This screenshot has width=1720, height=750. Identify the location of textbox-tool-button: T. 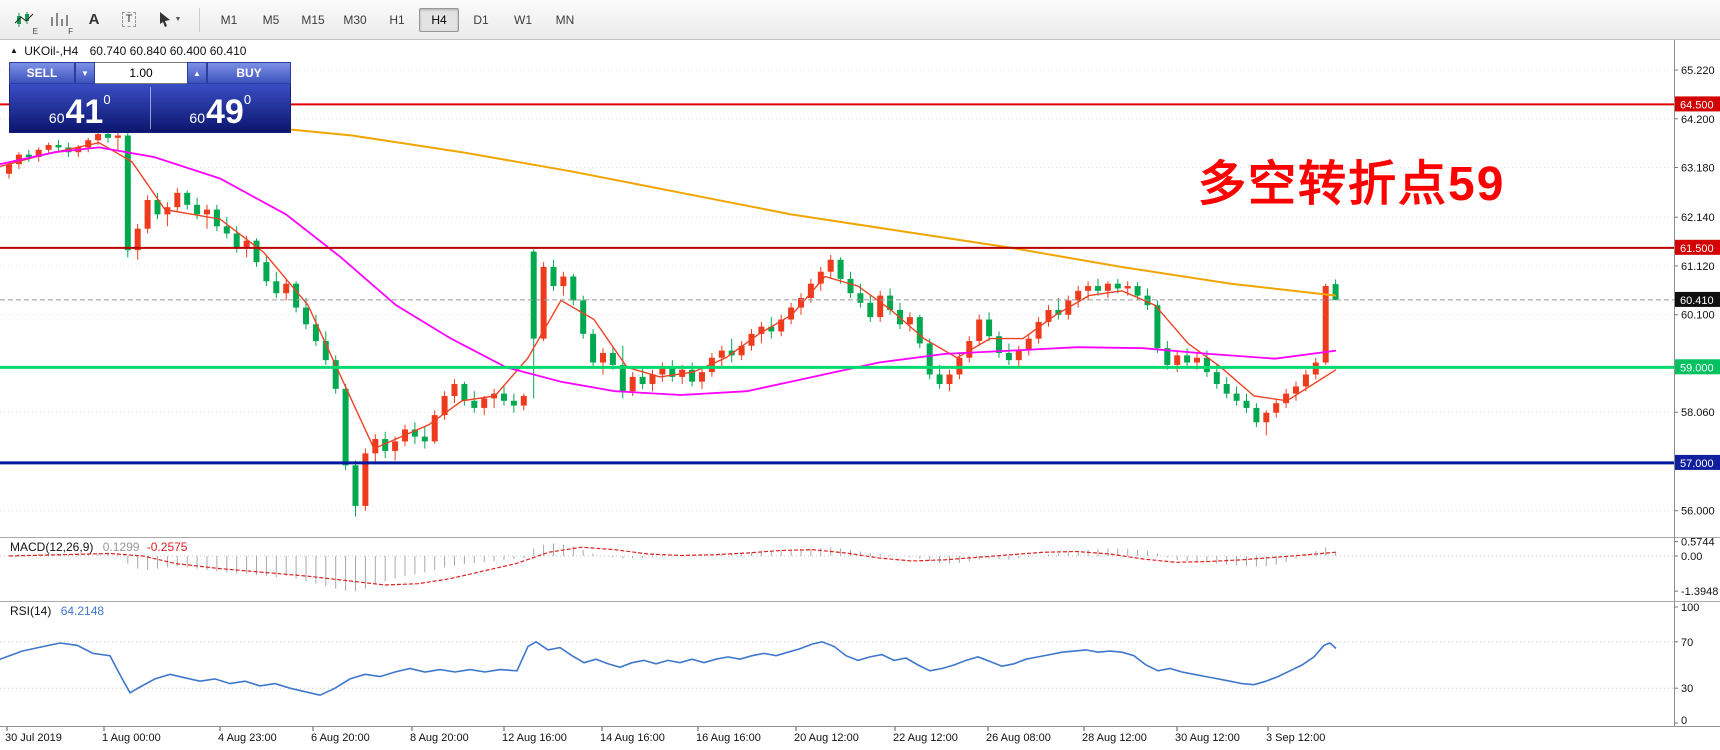
(129, 20).